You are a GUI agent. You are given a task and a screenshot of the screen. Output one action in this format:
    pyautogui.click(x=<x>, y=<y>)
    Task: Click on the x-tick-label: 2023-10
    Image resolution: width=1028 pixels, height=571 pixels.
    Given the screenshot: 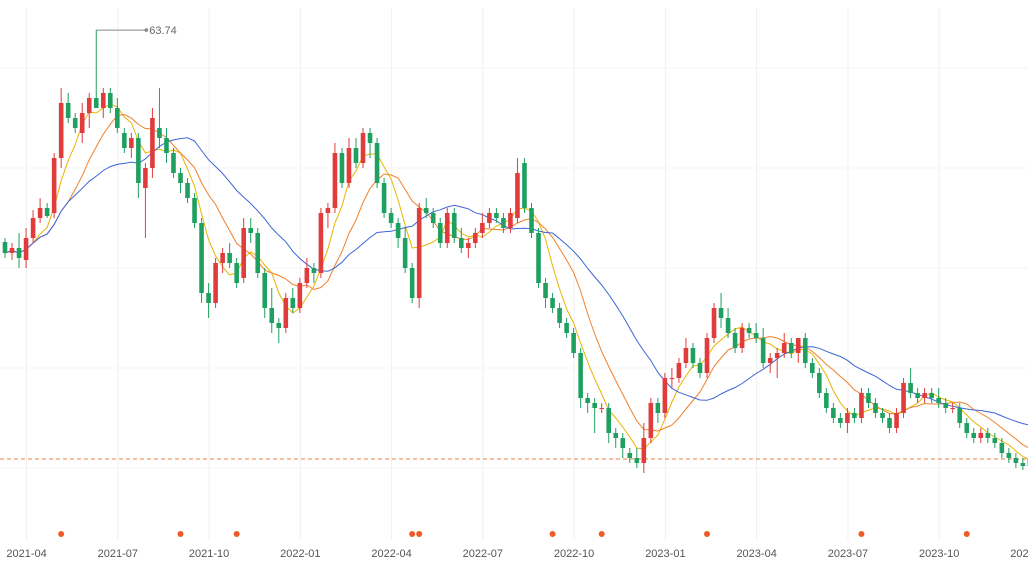 What is the action you would take?
    pyautogui.click(x=939, y=554)
    